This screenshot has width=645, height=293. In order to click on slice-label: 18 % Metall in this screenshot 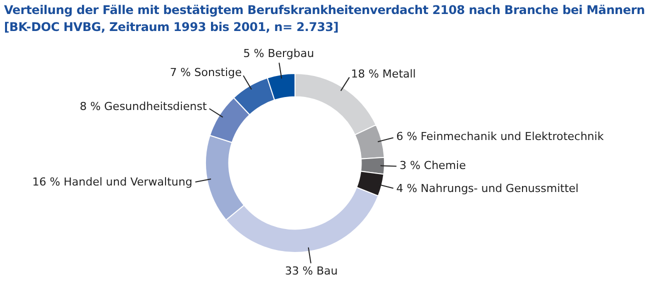, I will do `click(383, 74)`.